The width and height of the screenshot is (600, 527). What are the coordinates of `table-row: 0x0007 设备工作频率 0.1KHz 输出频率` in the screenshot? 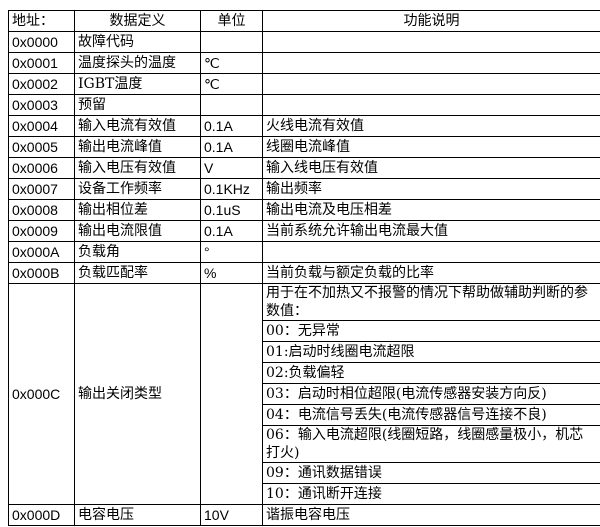 It's located at (304, 189).